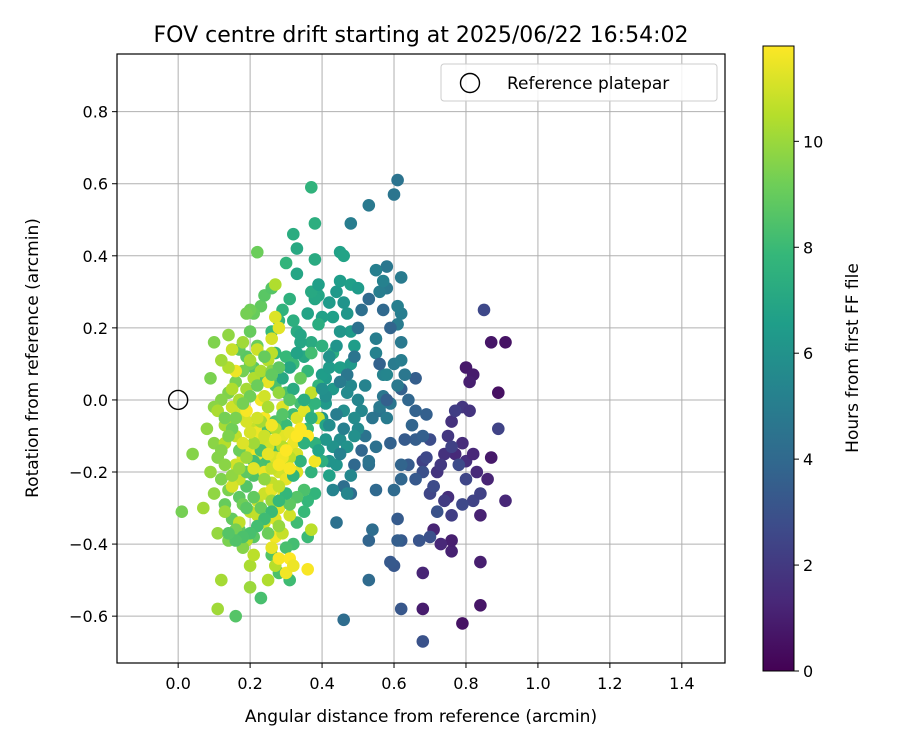 Image resolution: width=900 pixels, height=750 pixels. What do you see at coordinates (95, 328) in the screenshot?
I see `y-tick-label-4: 0.2` at bounding box center [95, 328].